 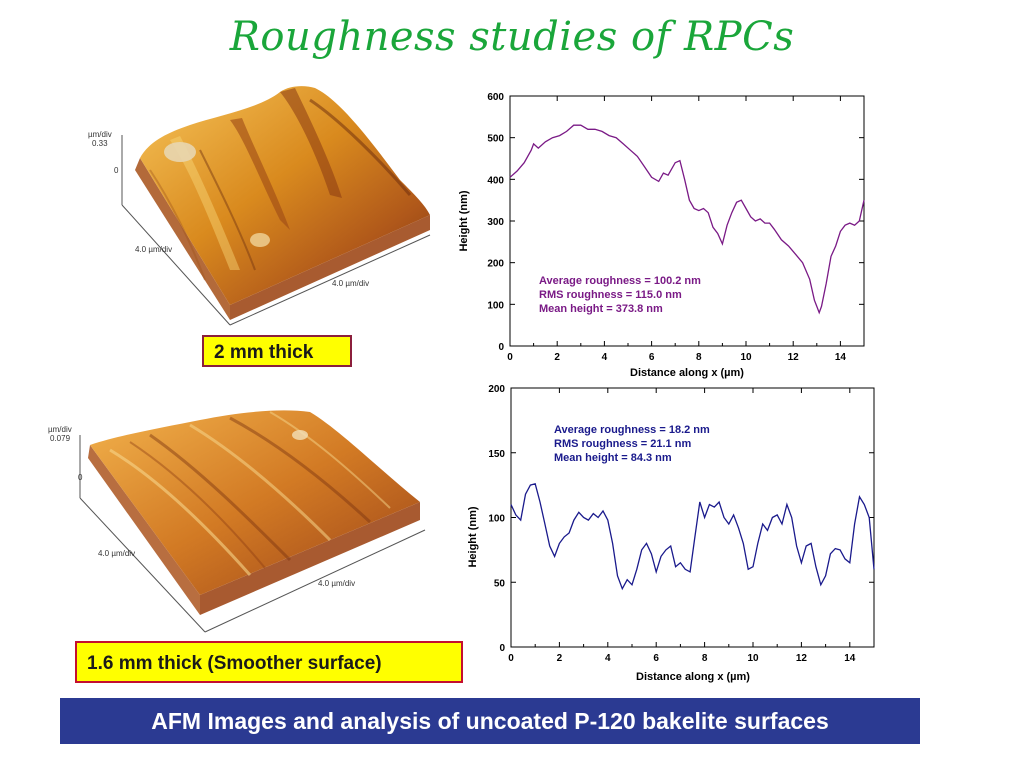 I want to click on afm2-y-scale: 4.0 µm/div, so click(x=116, y=553).